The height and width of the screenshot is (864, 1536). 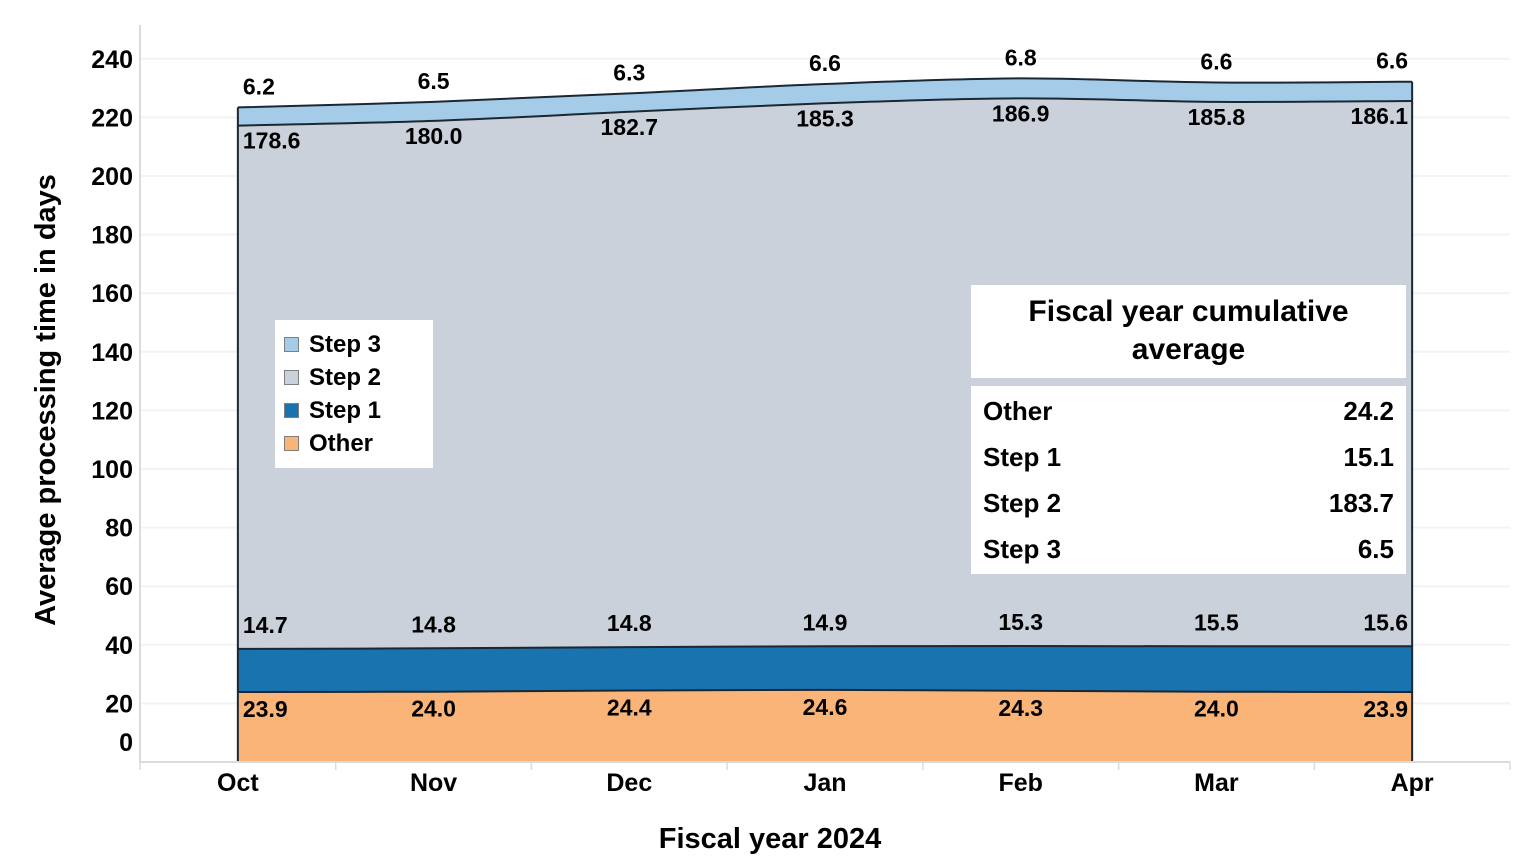 What do you see at coordinates (825, 118) in the screenshot?
I see `data-label: 185.3` at bounding box center [825, 118].